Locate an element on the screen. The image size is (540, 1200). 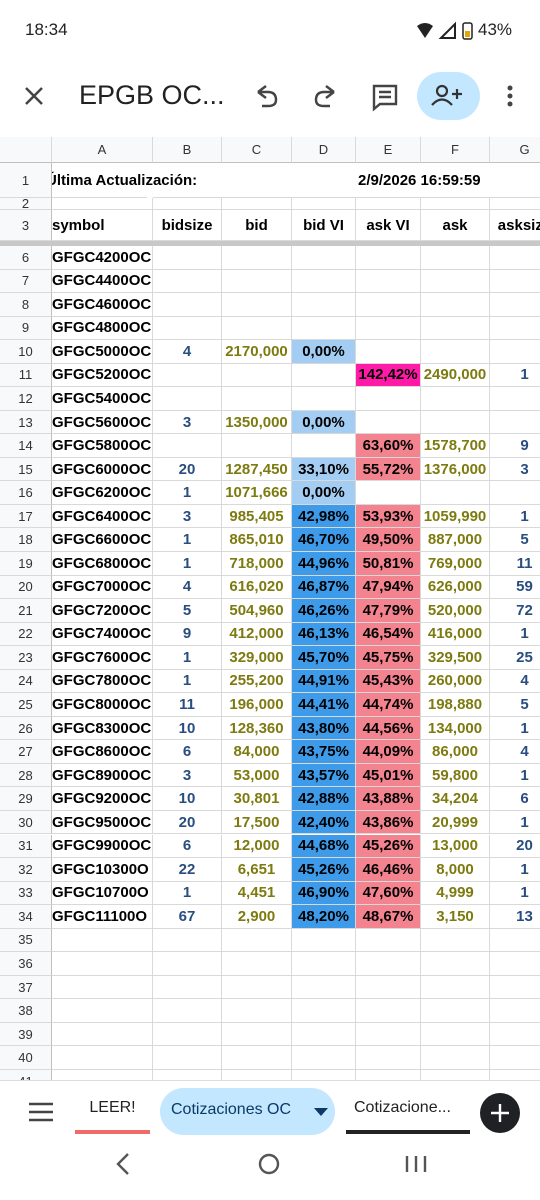
cell: 42,88% is located at coordinates (324, 799).